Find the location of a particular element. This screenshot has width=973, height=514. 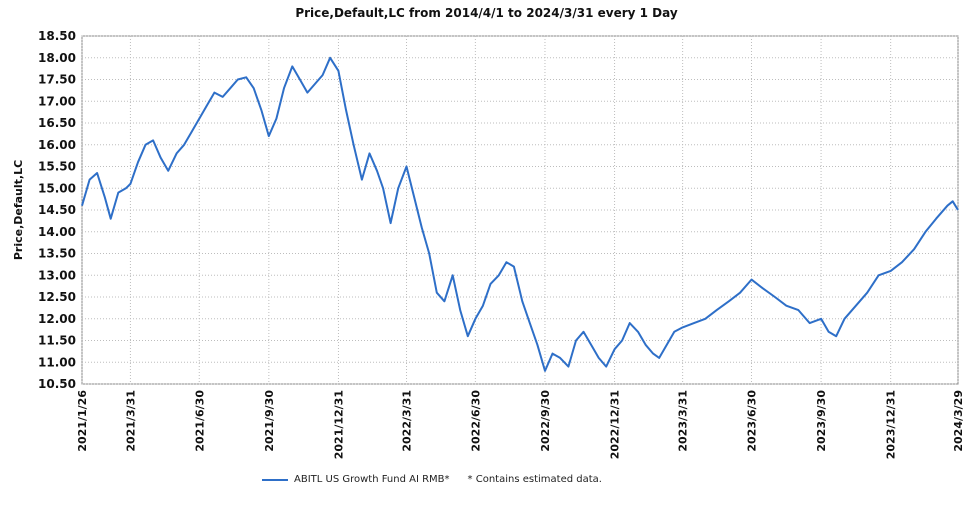

y-tick-label: 16.50 is located at coordinates (57, 123).